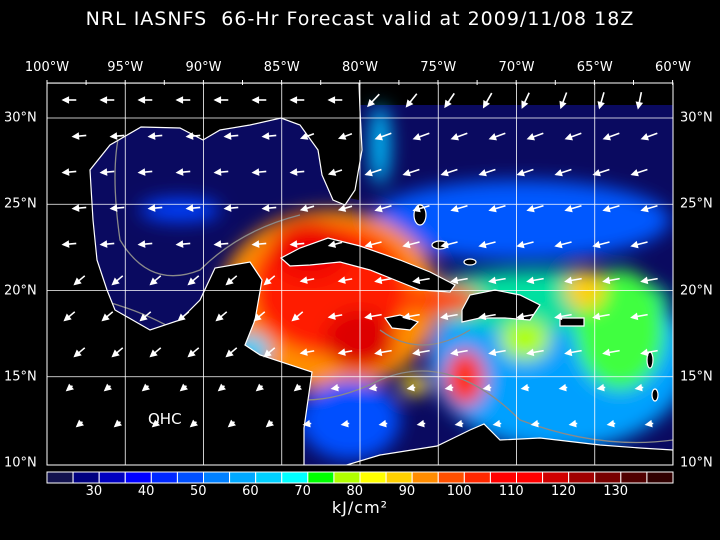 The height and width of the screenshot is (540, 720). I want to click on colorbar-label: 80, so click(355, 491).